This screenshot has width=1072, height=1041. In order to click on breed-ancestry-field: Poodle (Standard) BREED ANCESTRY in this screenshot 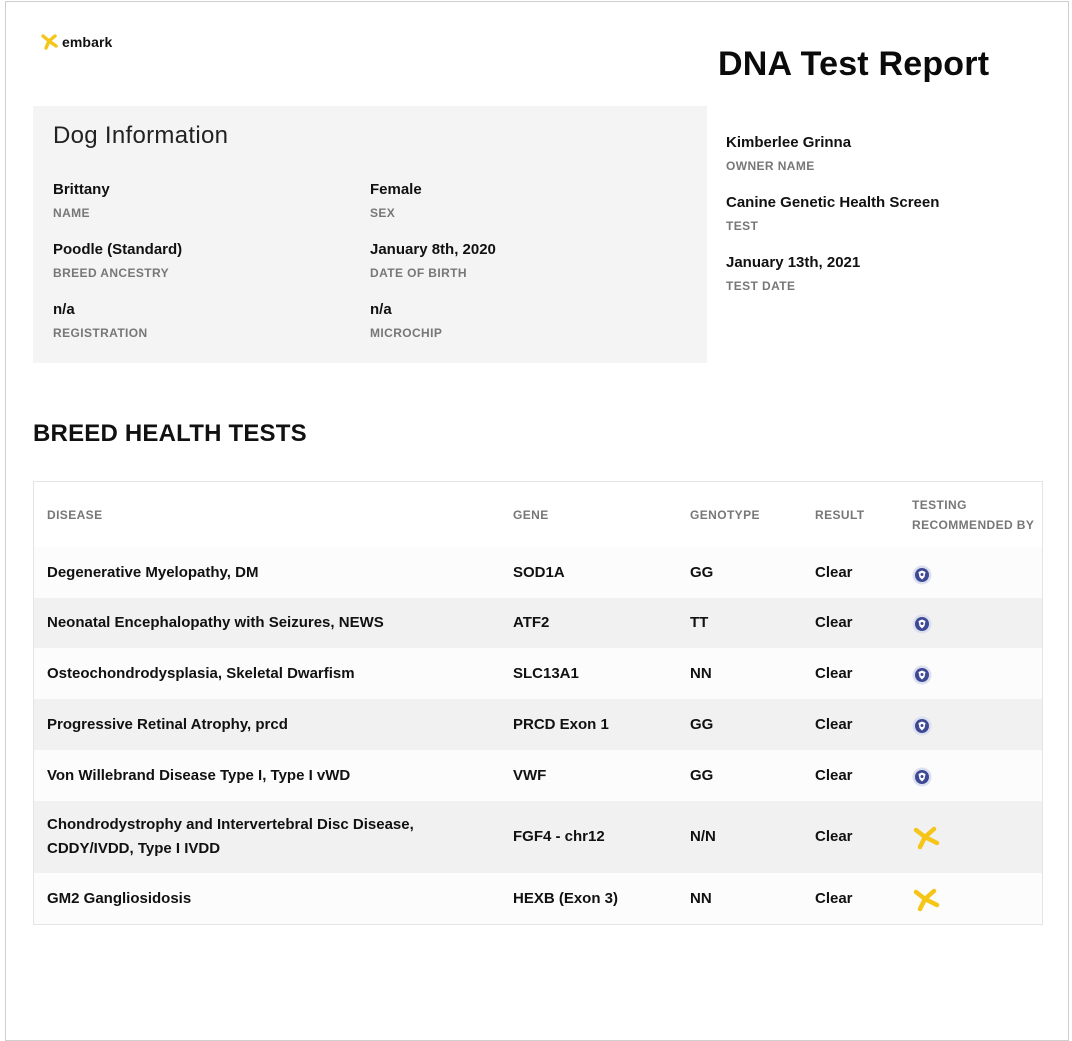, I will do `click(117, 260)`.